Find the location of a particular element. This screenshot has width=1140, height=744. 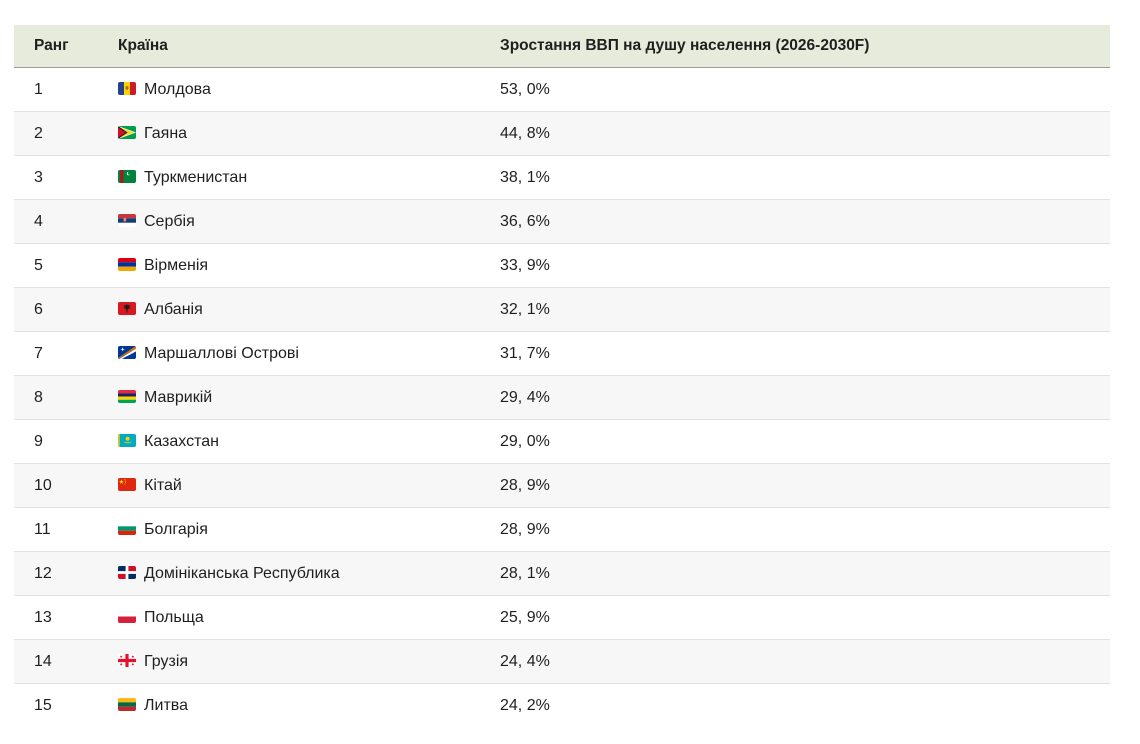

table-row: 8 Маврикій 29, 4% is located at coordinates (562, 397).